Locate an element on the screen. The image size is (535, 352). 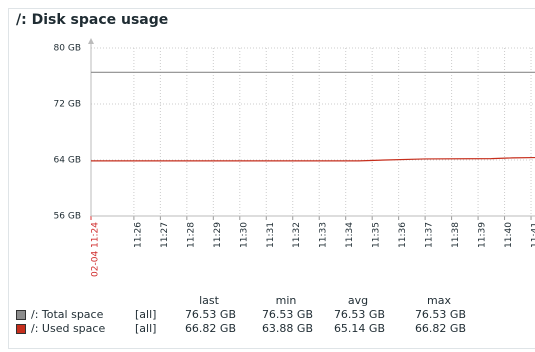
chart-title: /: Disk space usage is located at coordinates (92, 20).